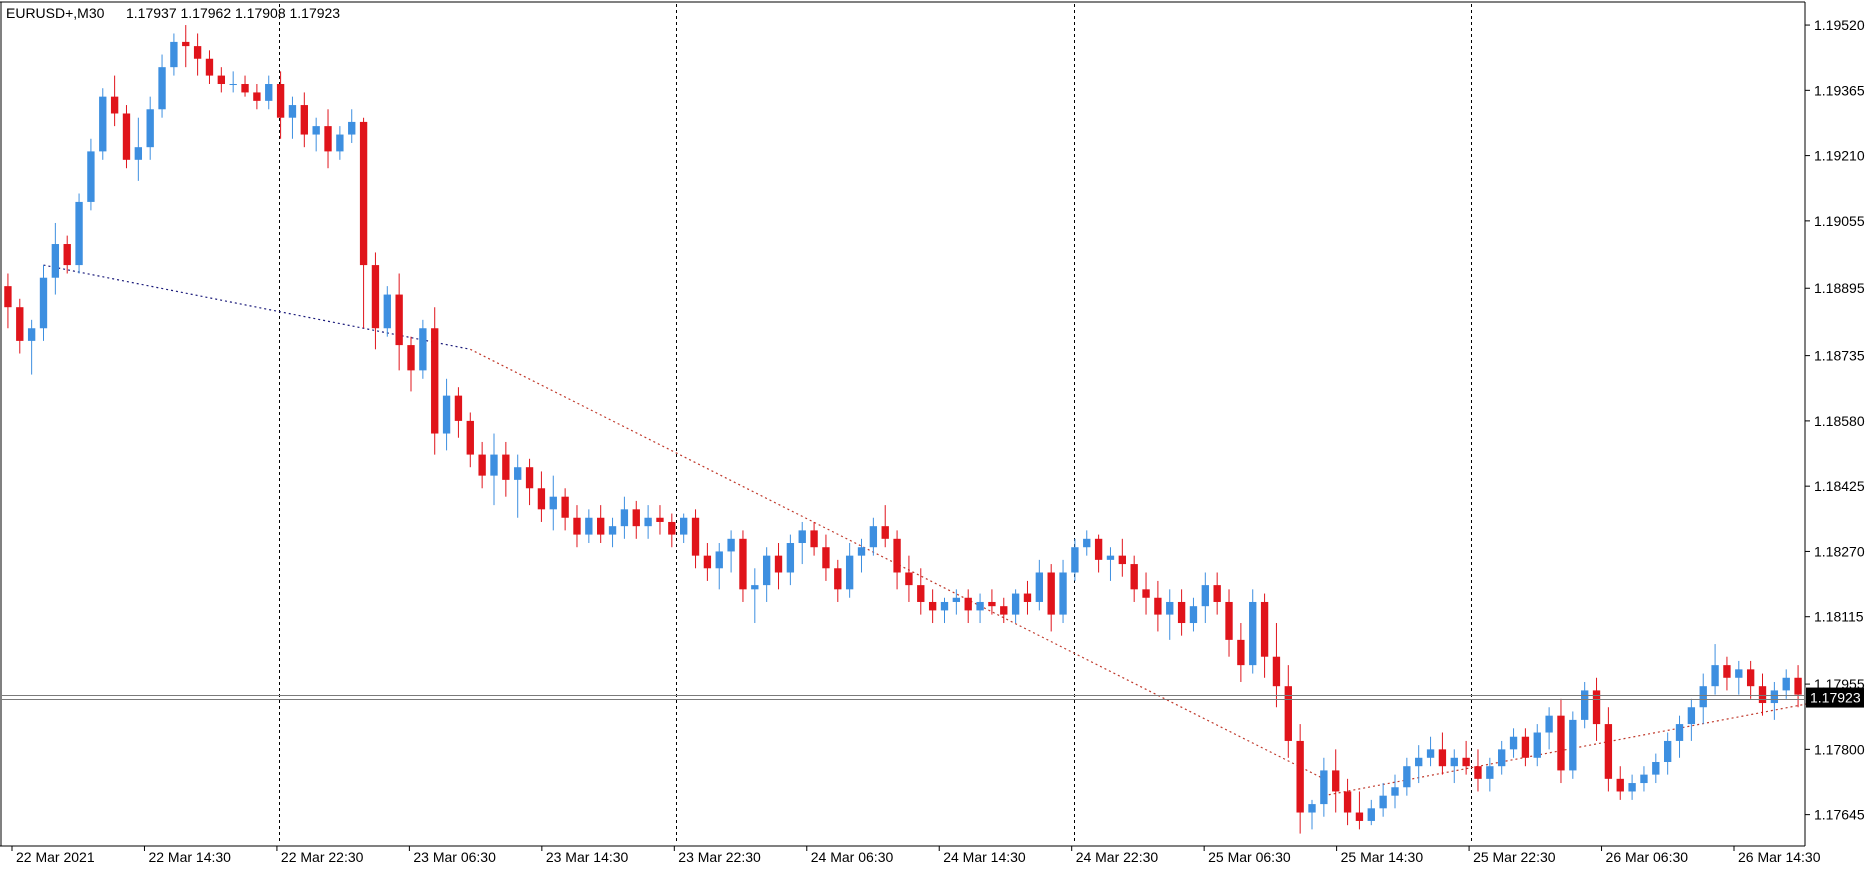 This screenshot has width=1866, height=871. I want to click on price-tick-label: 1.18580, so click(1839, 421).